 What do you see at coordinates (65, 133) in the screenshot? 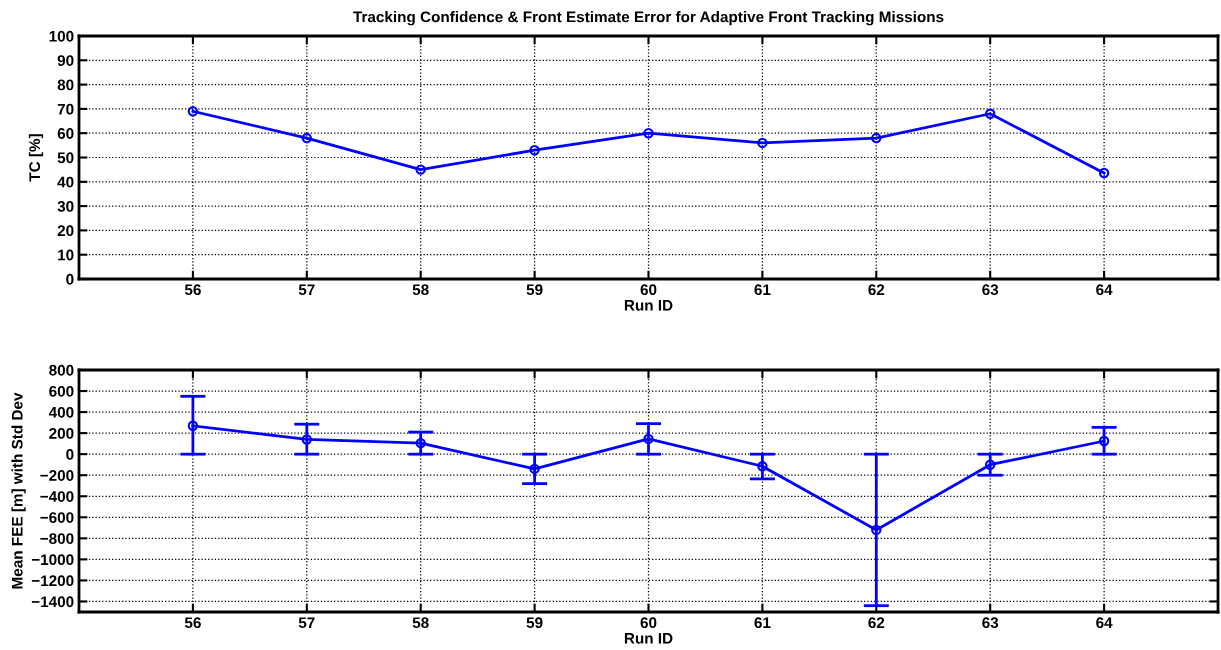
I see `y-tick-label: 60` at bounding box center [65, 133].